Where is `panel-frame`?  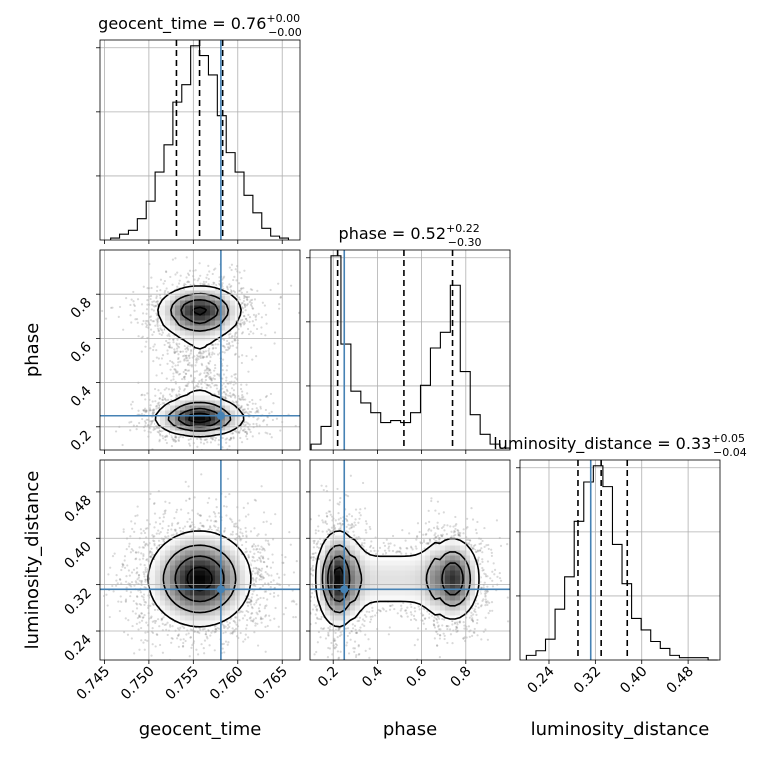 panel-frame is located at coordinates (620, 560).